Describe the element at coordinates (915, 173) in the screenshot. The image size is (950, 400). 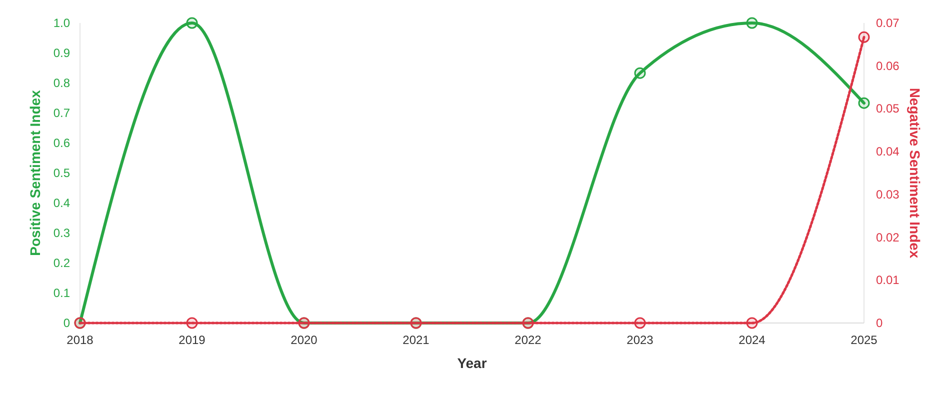
I see `y2-axis-title: Negative Sentiment Index` at that location.